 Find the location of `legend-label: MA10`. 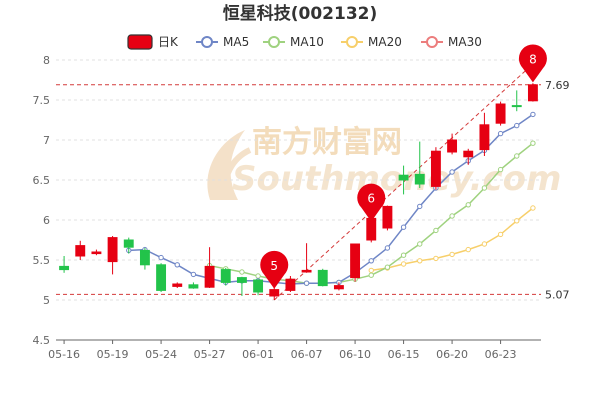

legend-label: MA10 is located at coordinates (307, 42).